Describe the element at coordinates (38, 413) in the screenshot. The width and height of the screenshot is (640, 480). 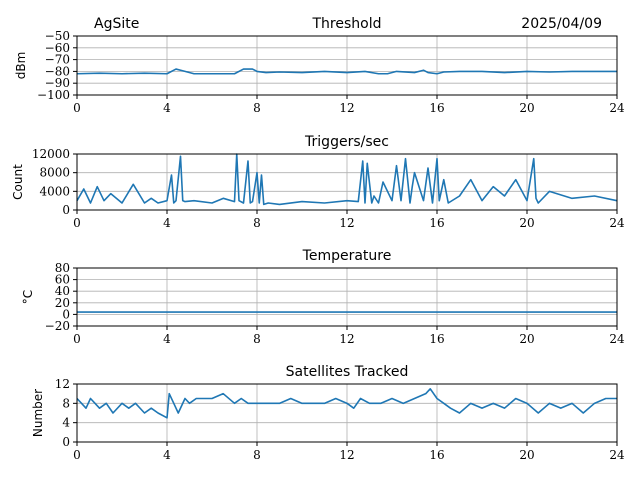
I see `y-axis-label: Number` at that location.